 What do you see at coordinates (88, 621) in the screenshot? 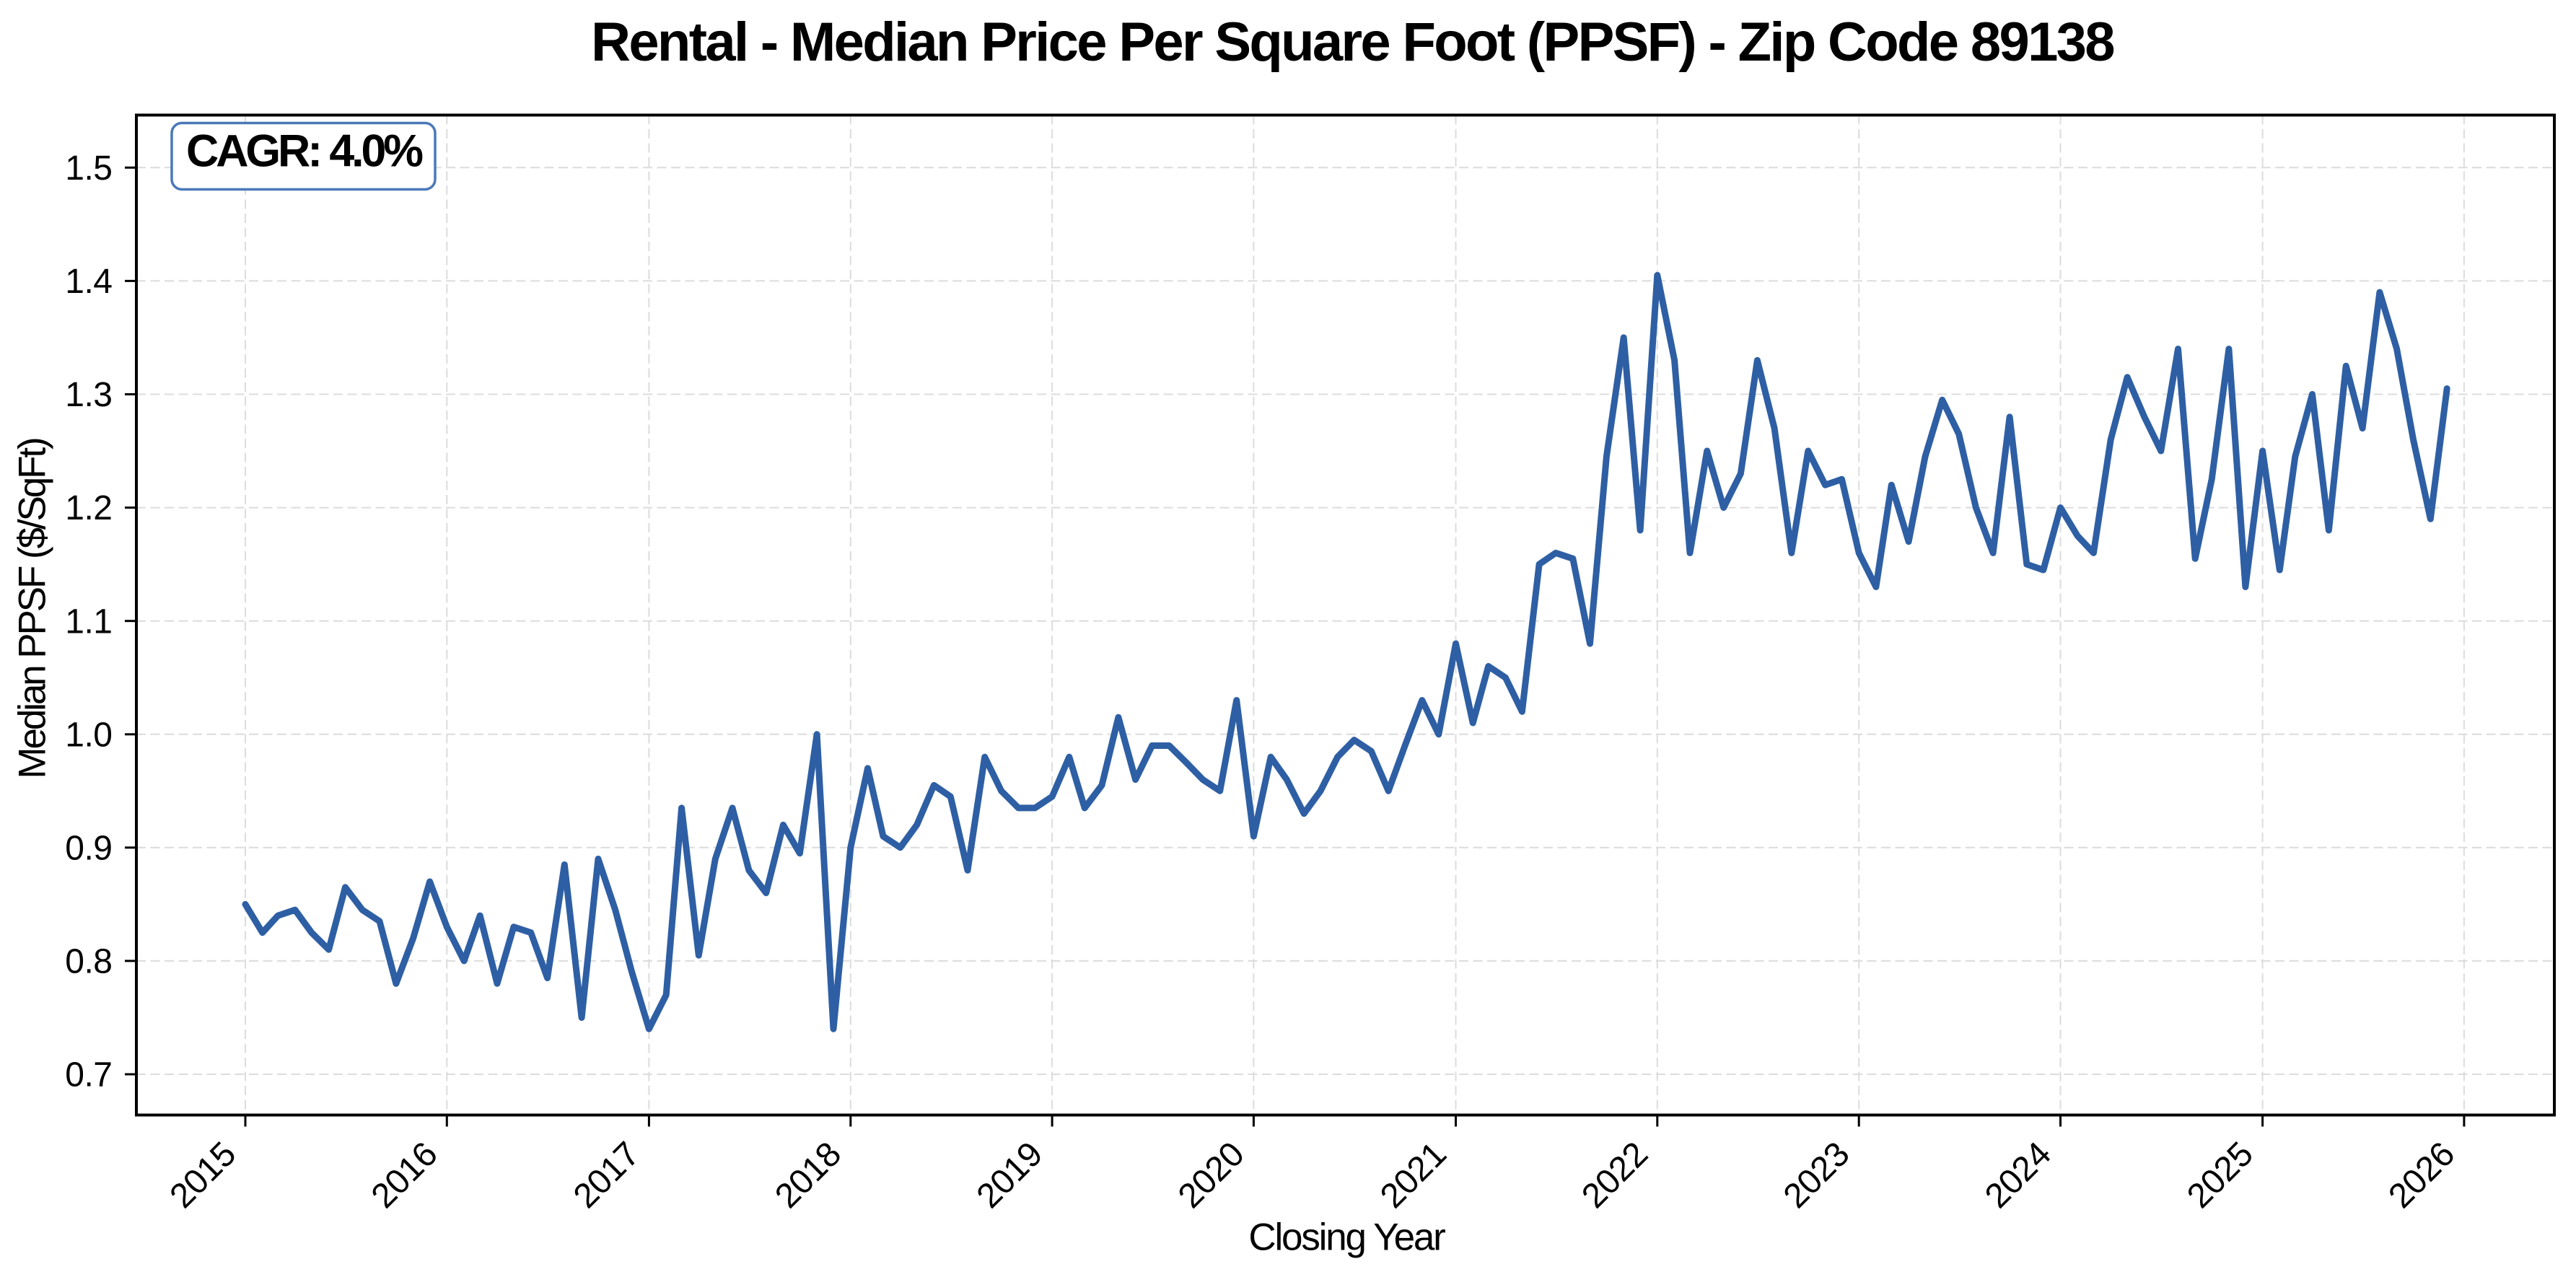
I see `svg-text: 1.1` at bounding box center [88, 621].